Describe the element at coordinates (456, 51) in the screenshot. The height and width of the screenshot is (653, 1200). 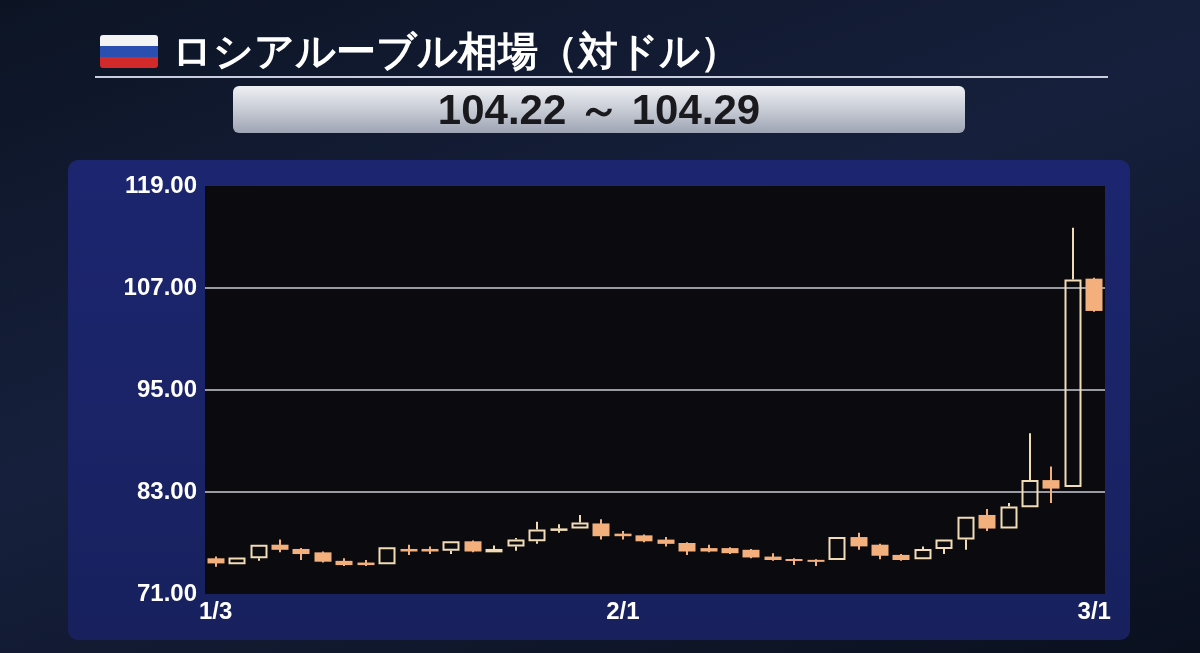
I see `chart-title: ロシアルーブル相場（対ドル）` at that location.